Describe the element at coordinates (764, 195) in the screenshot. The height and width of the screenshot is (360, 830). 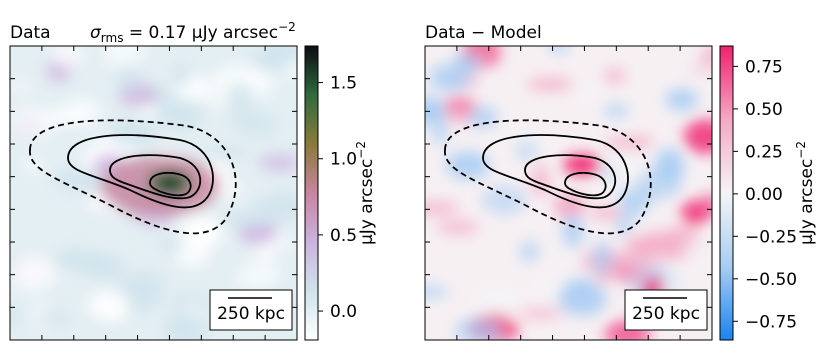
I see `colorbar-tick-label: 0.00` at that location.